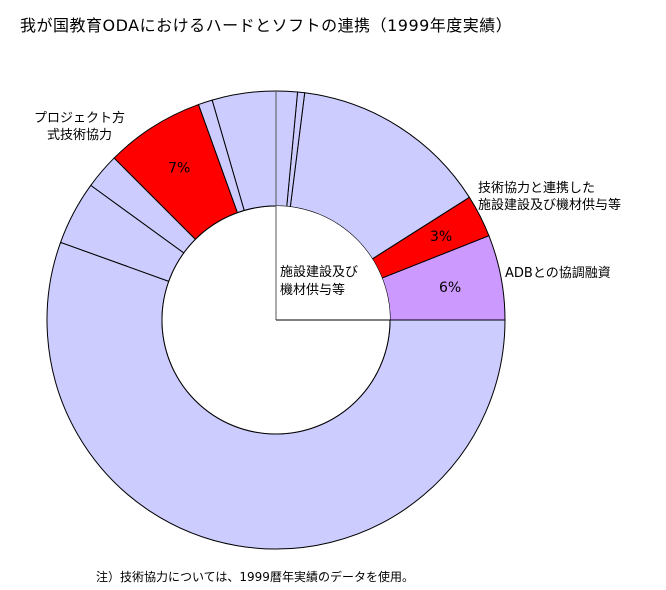 The width and height of the screenshot is (666, 590). Describe the element at coordinates (550, 205) in the screenshot. I see `slice-label-line: 施設建設及び機材供与等` at that location.